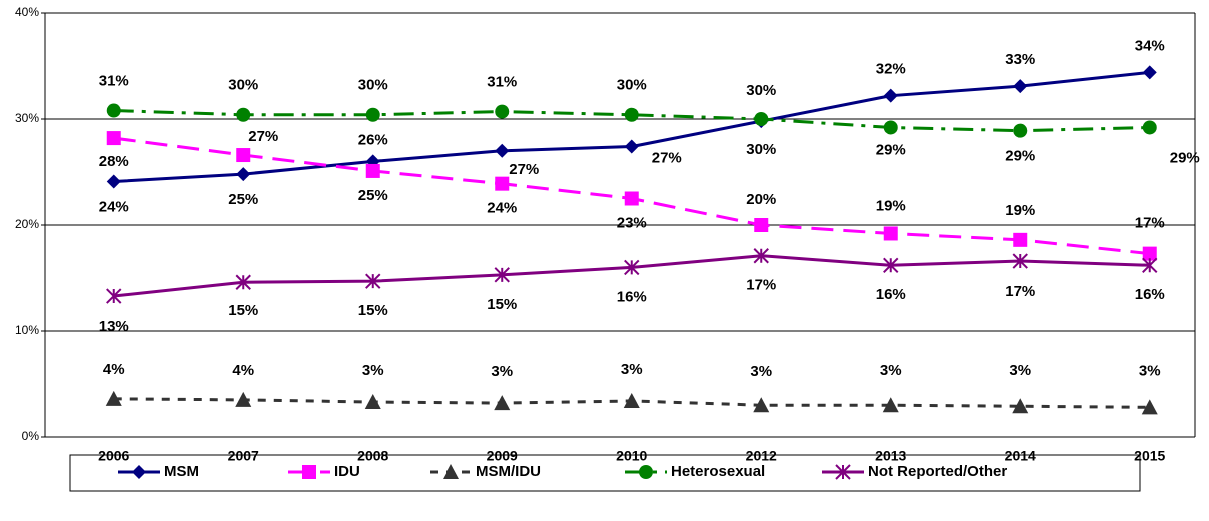  What do you see at coordinates (502, 456) in the screenshot?
I see `x-tick-label: 2009` at bounding box center [502, 456].